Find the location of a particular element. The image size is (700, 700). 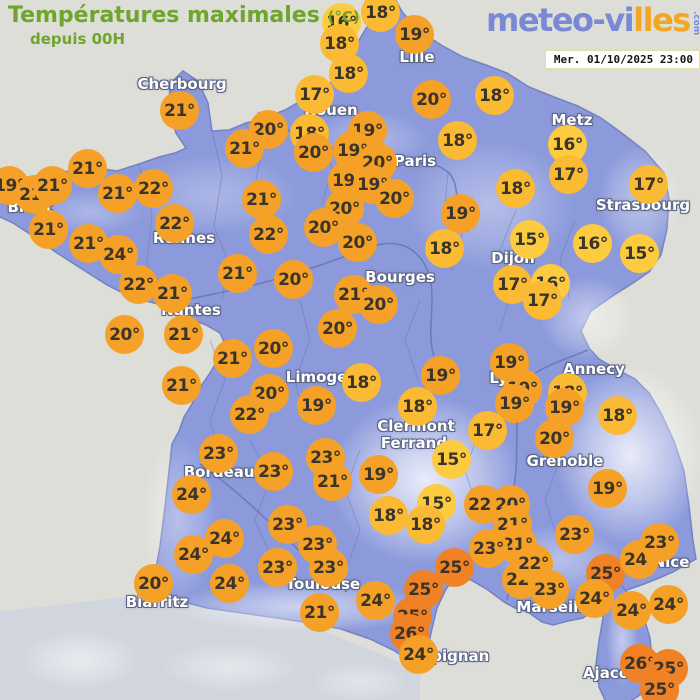

meteo-villes-logo: meteo-vi lles .com is located at coordinates (593, 20).